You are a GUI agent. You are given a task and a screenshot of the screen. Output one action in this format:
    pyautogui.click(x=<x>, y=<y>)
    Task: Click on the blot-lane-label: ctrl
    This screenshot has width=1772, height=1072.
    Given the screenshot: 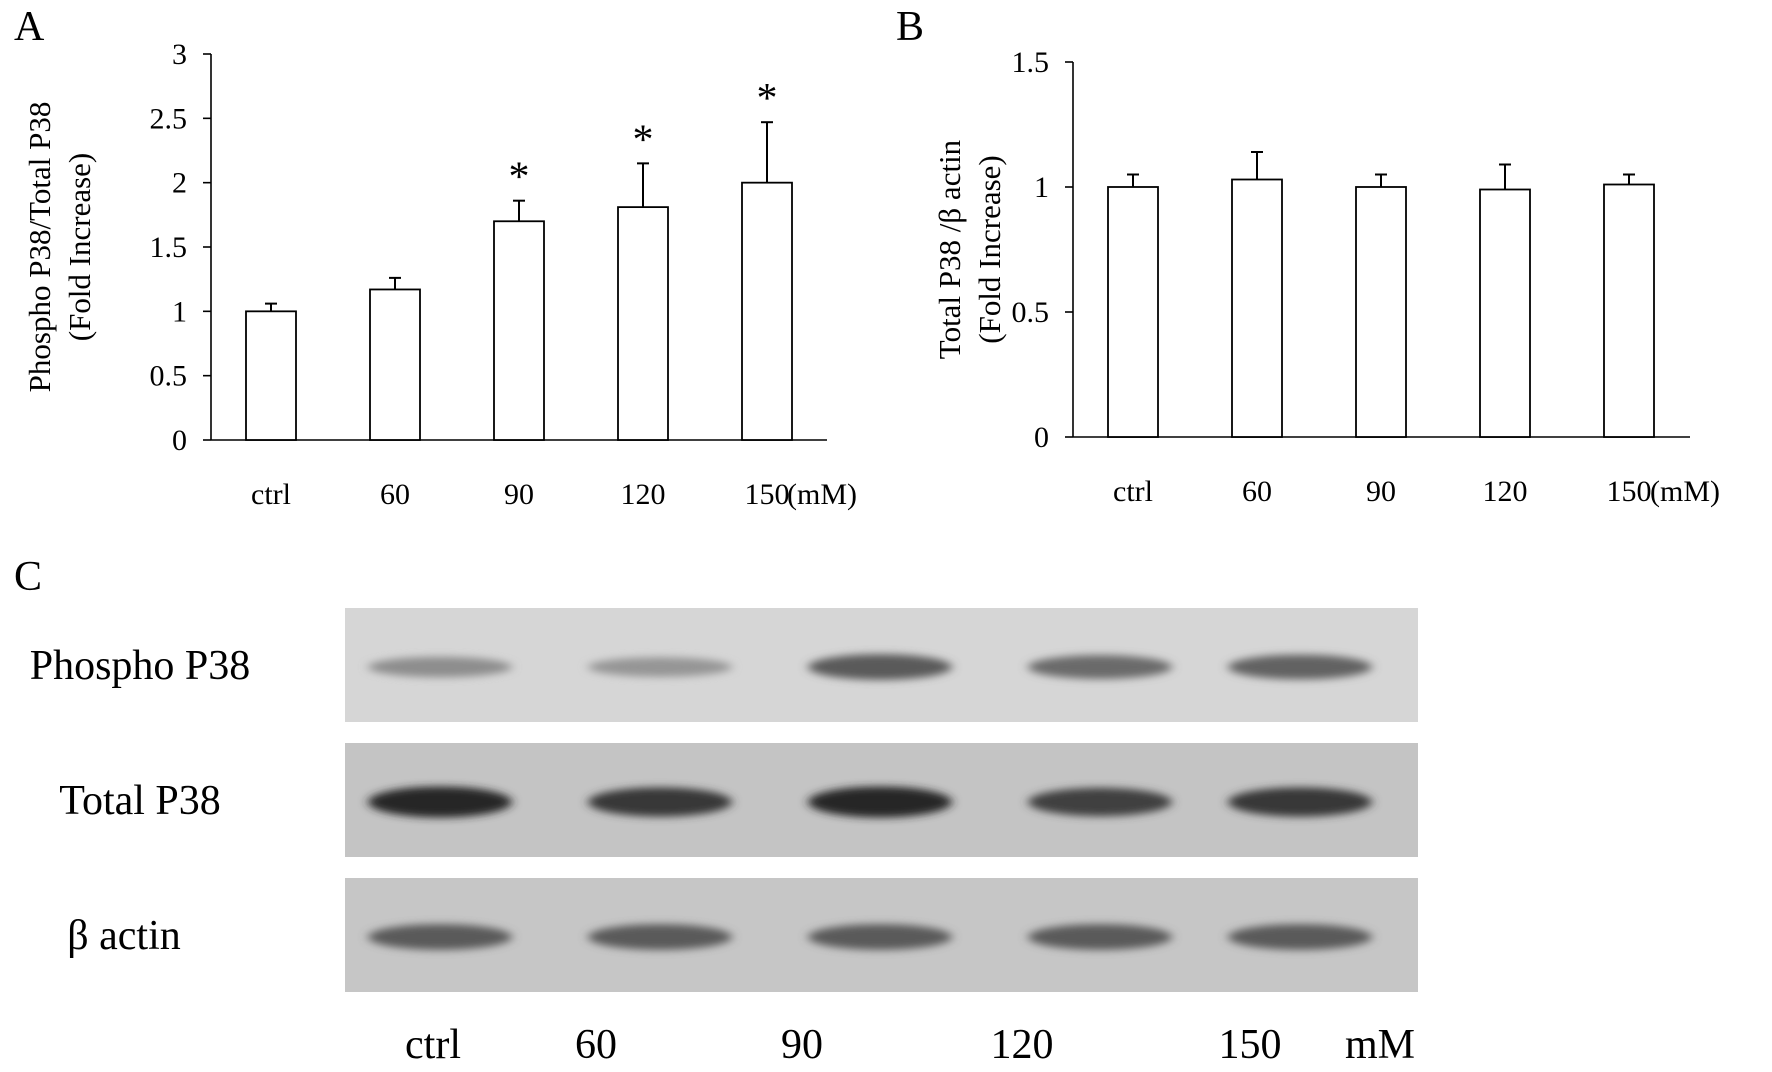 What is the action you would take?
    pyautogui.click(x=433, y=1045)
    